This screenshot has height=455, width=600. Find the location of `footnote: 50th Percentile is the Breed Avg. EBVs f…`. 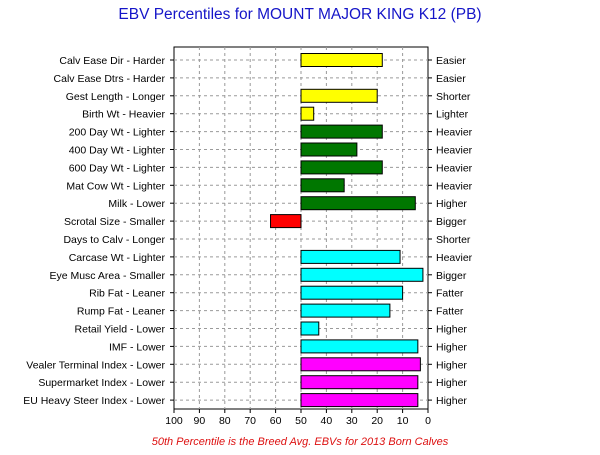

footnote: 50th Percentile is the Breed Avg. EBVs f… is located at coordinates (300, 442).